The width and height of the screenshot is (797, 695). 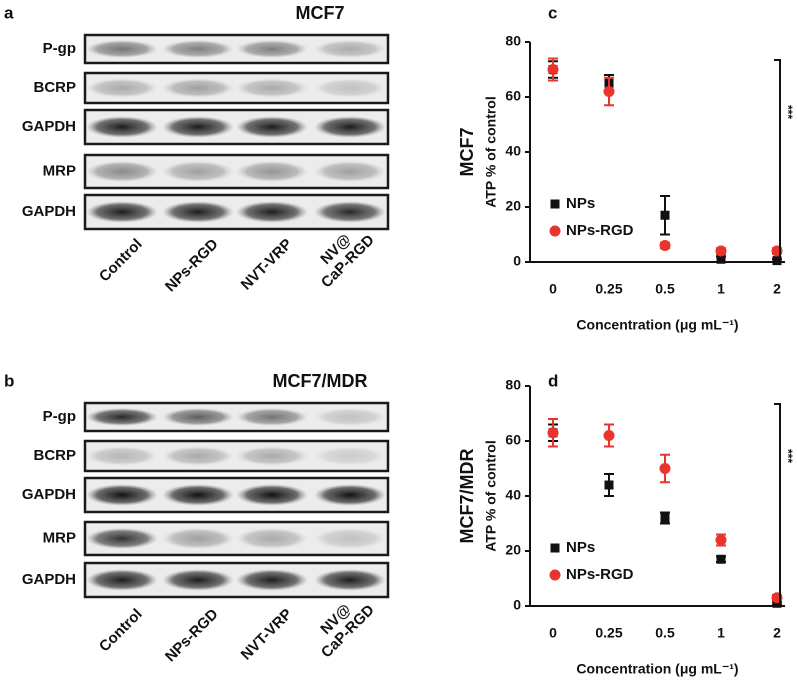 What do you see at coordinates (320, 381) in the screenshot?
I see `blot-title: MCF7/MDR` at bounding box center [320, 381].